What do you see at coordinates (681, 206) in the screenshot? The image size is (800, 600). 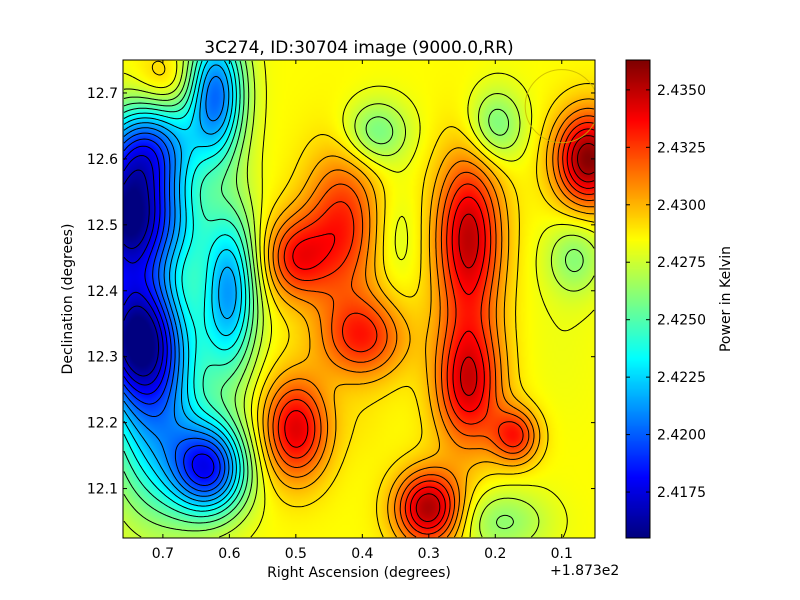 I see `colorbar-tick-label: 2.4300` at bounding box center [681, 206].